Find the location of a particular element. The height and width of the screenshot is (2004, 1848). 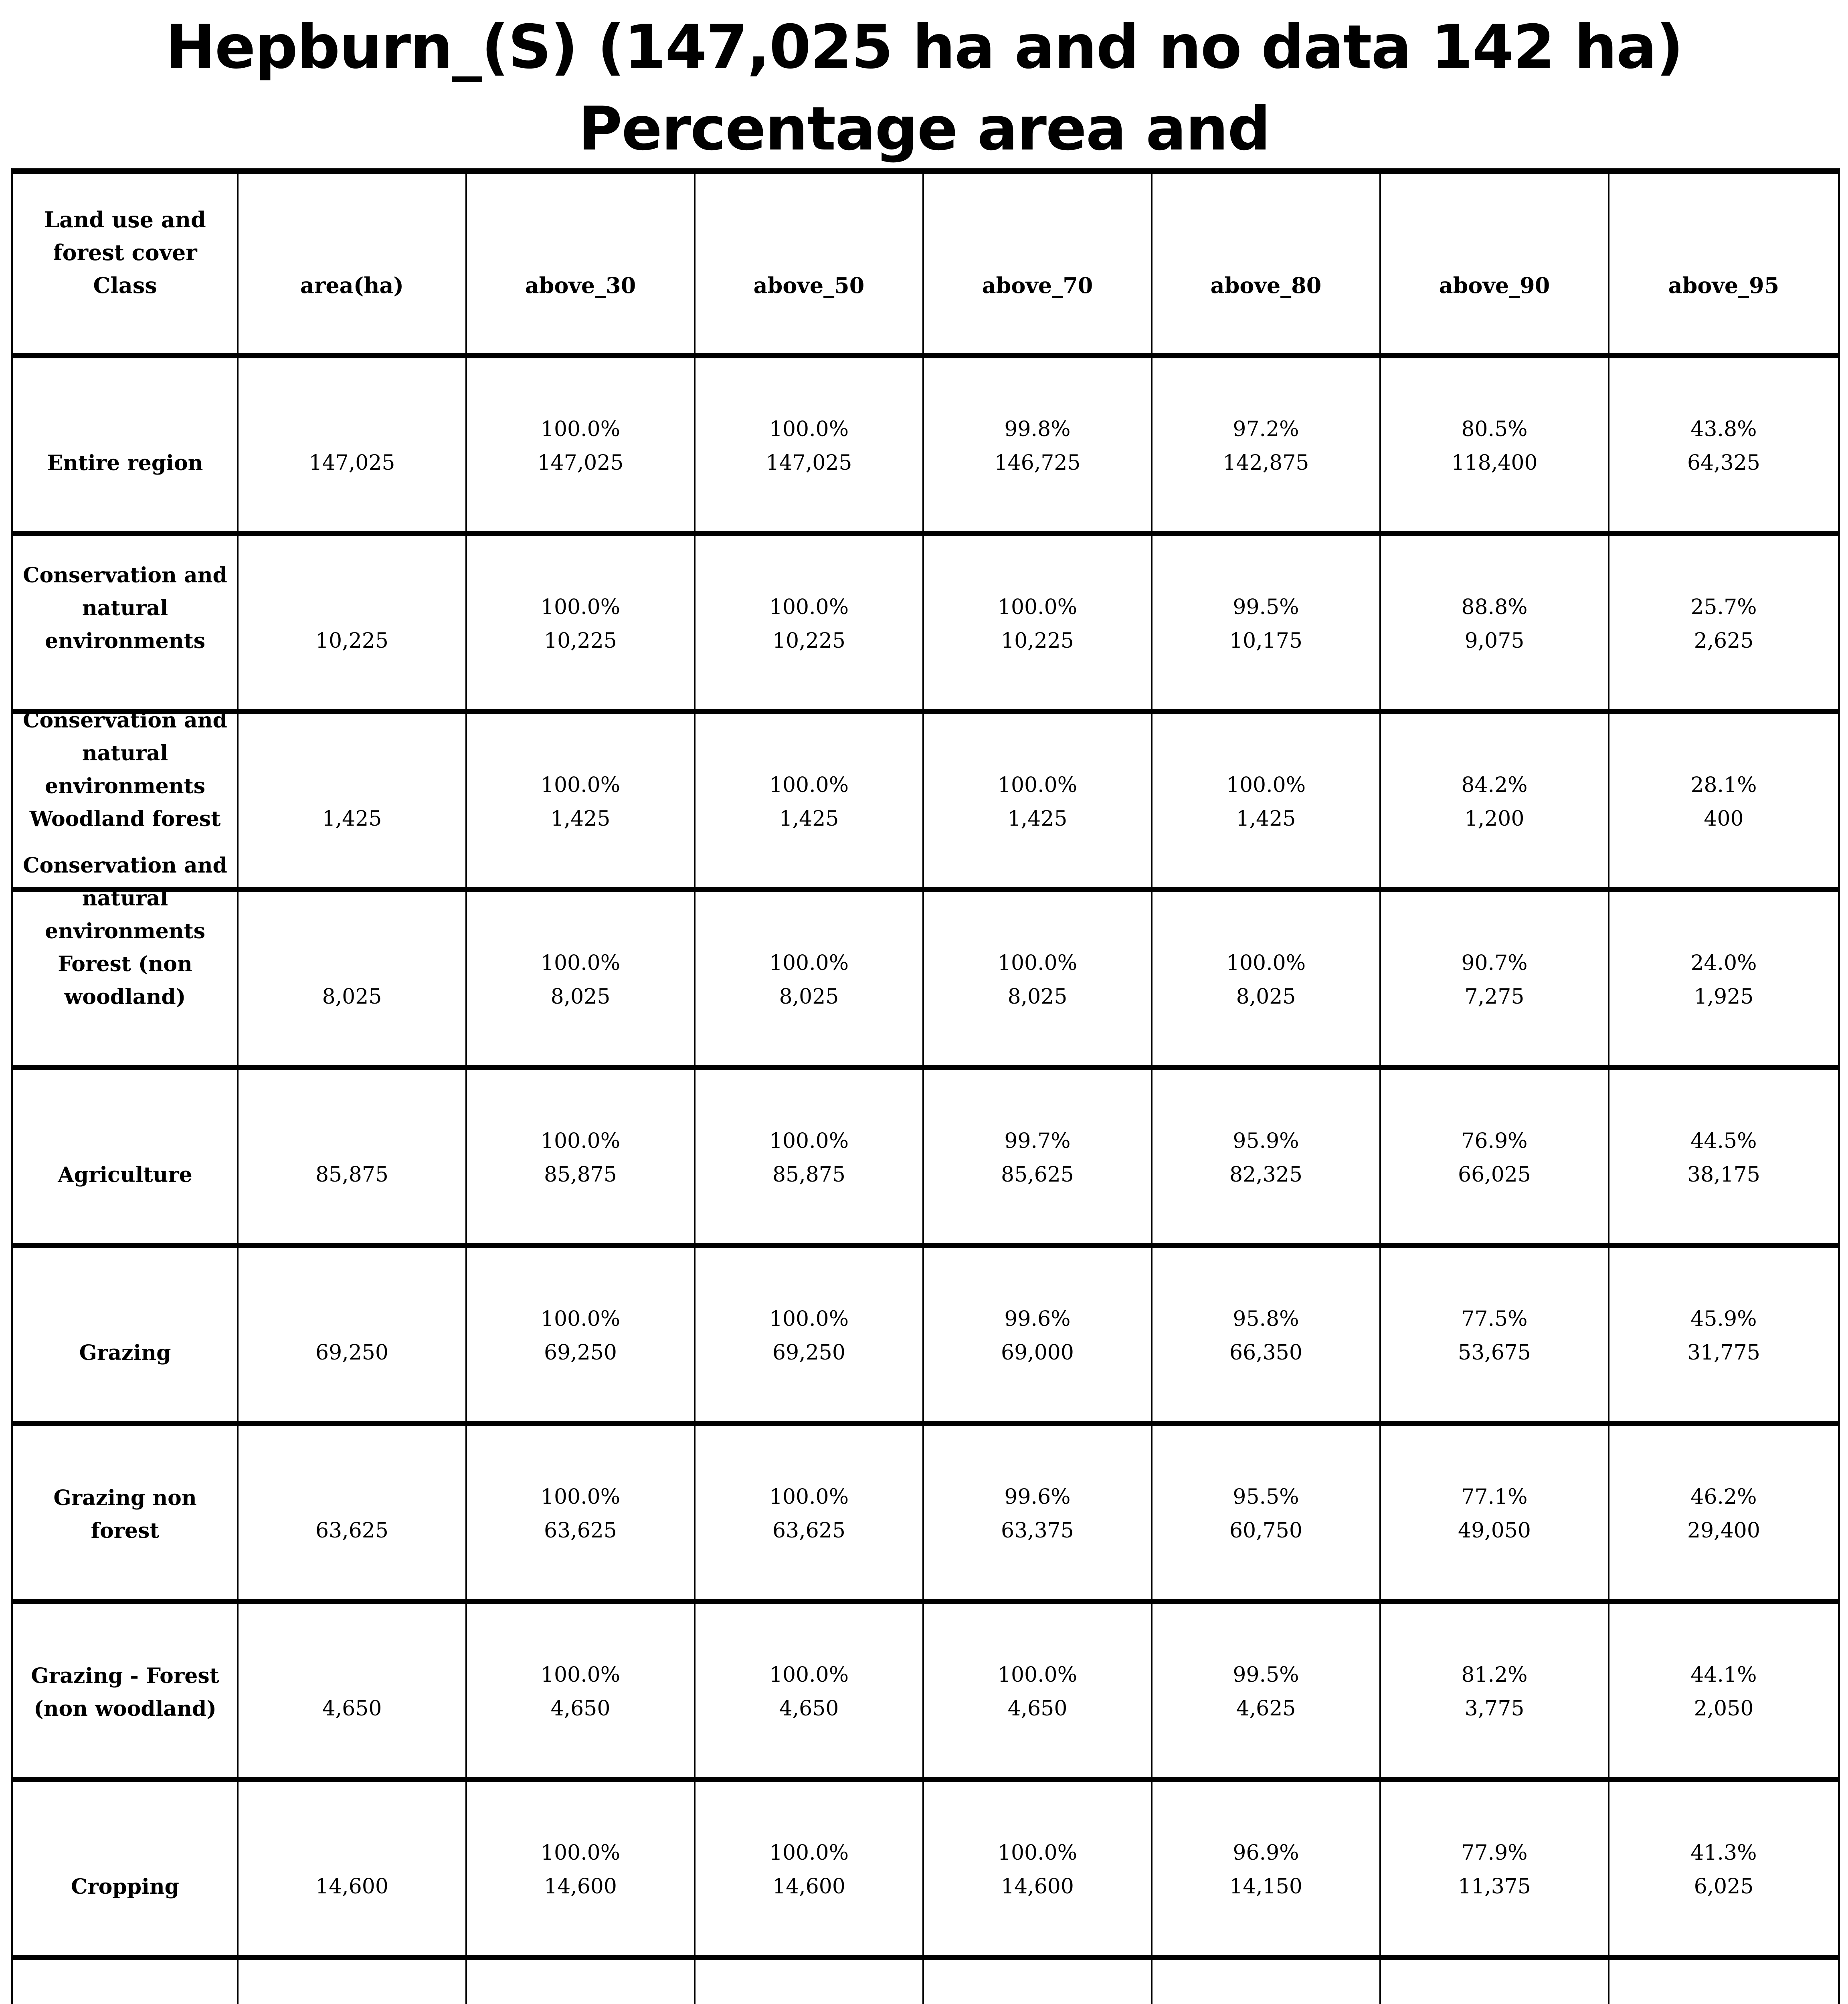

area-cell: 69,250 is located at coordinates (353, 1337).